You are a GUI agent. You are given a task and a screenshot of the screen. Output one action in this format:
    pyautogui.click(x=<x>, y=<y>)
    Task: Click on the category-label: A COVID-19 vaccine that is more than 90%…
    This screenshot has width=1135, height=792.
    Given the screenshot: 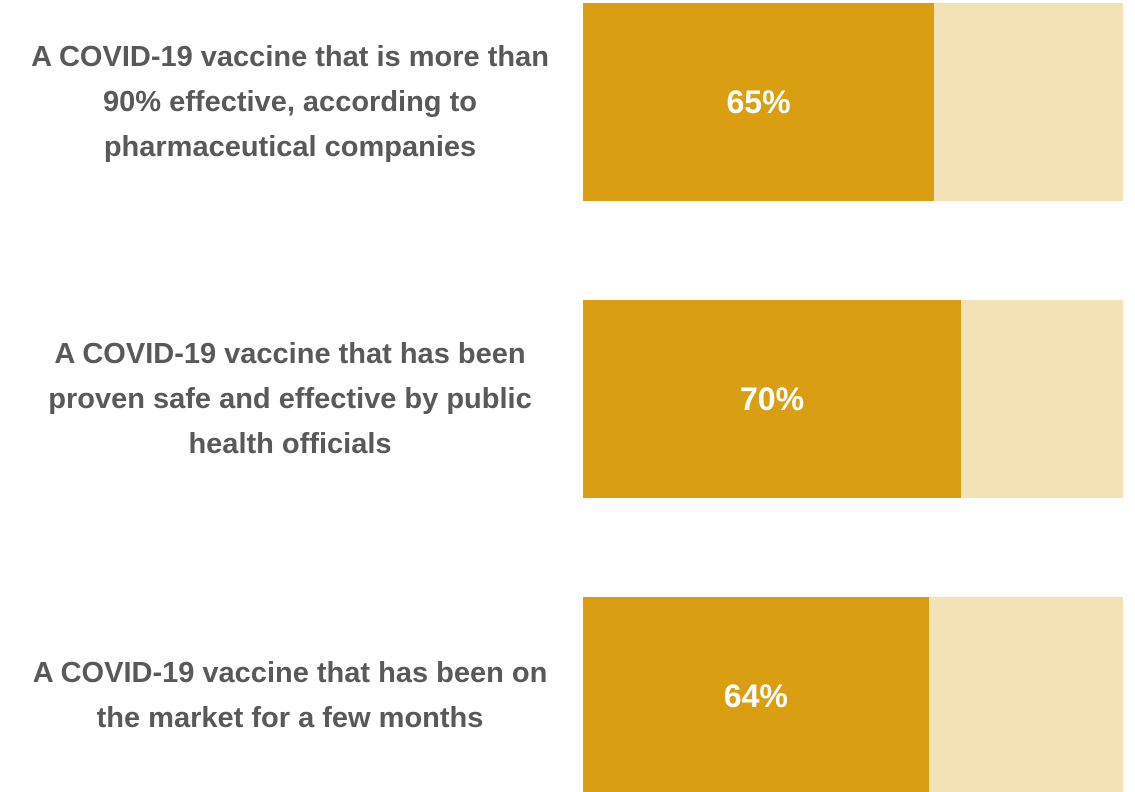 What is the action you would take?
    pyautogui.click(x=290, y=101)
    